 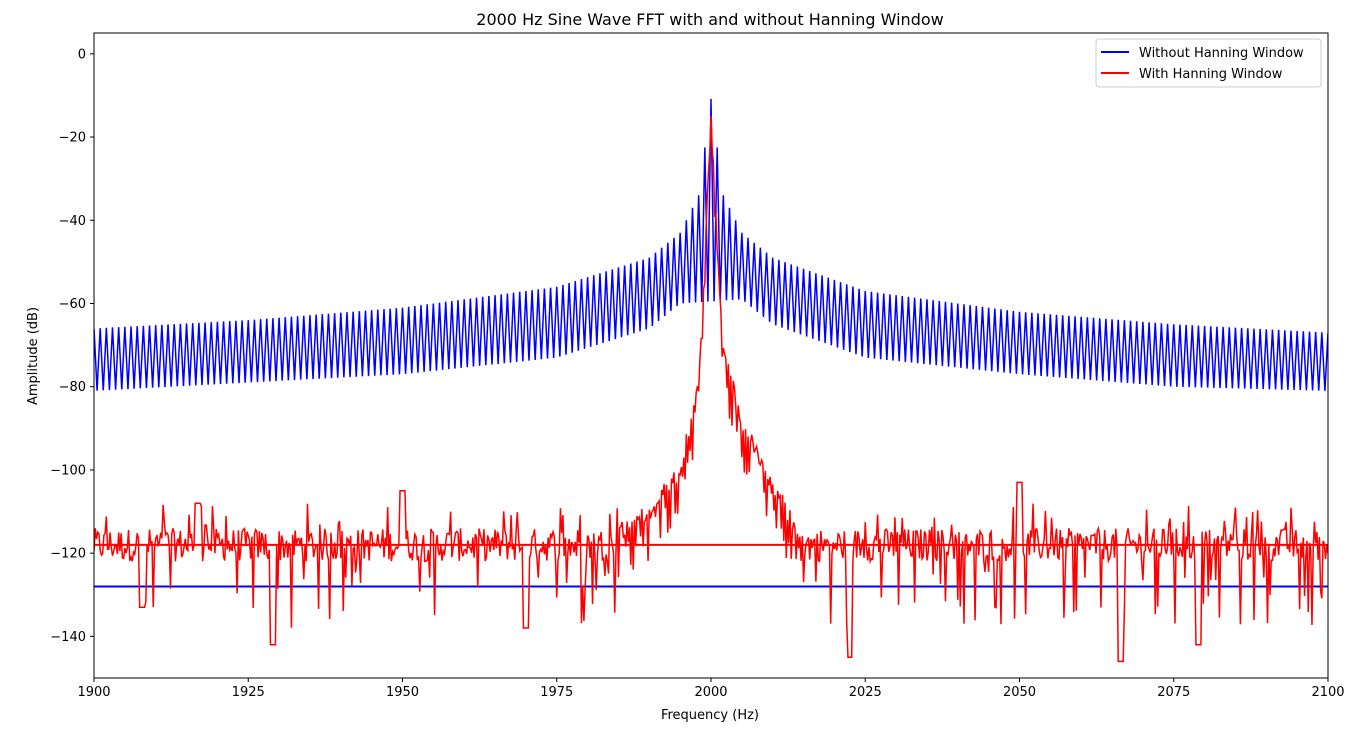 I want to click on peak-point-without-hanning, so click(x=711, y=99).